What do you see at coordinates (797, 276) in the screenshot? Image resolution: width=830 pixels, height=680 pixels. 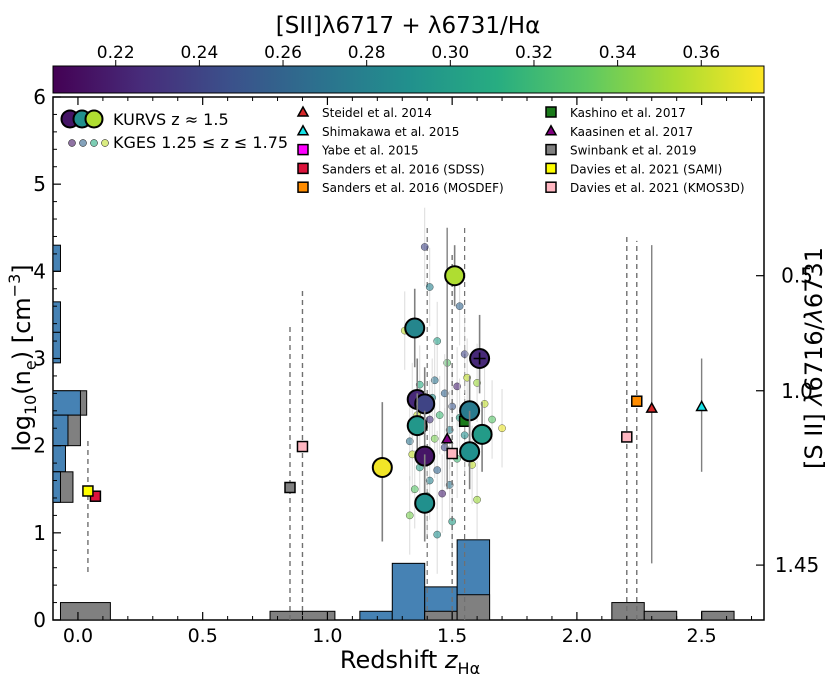 I see `y2-tick-label: 0.5` at bounding box center [797, 276].